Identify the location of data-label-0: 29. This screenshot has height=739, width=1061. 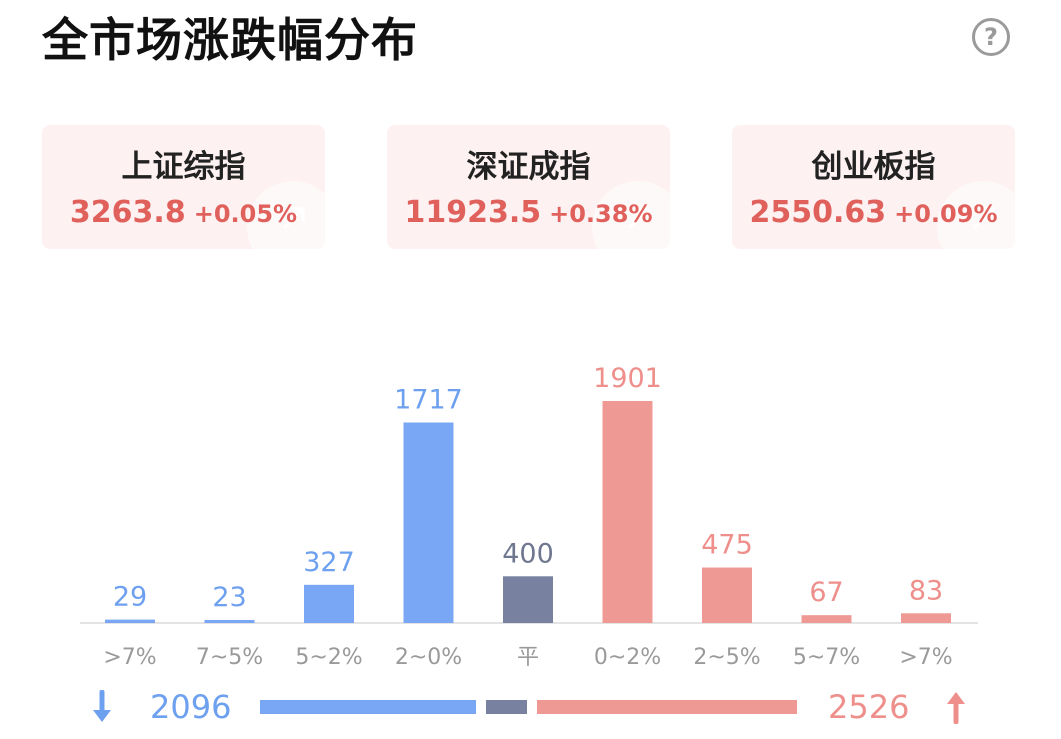
(130, 597).